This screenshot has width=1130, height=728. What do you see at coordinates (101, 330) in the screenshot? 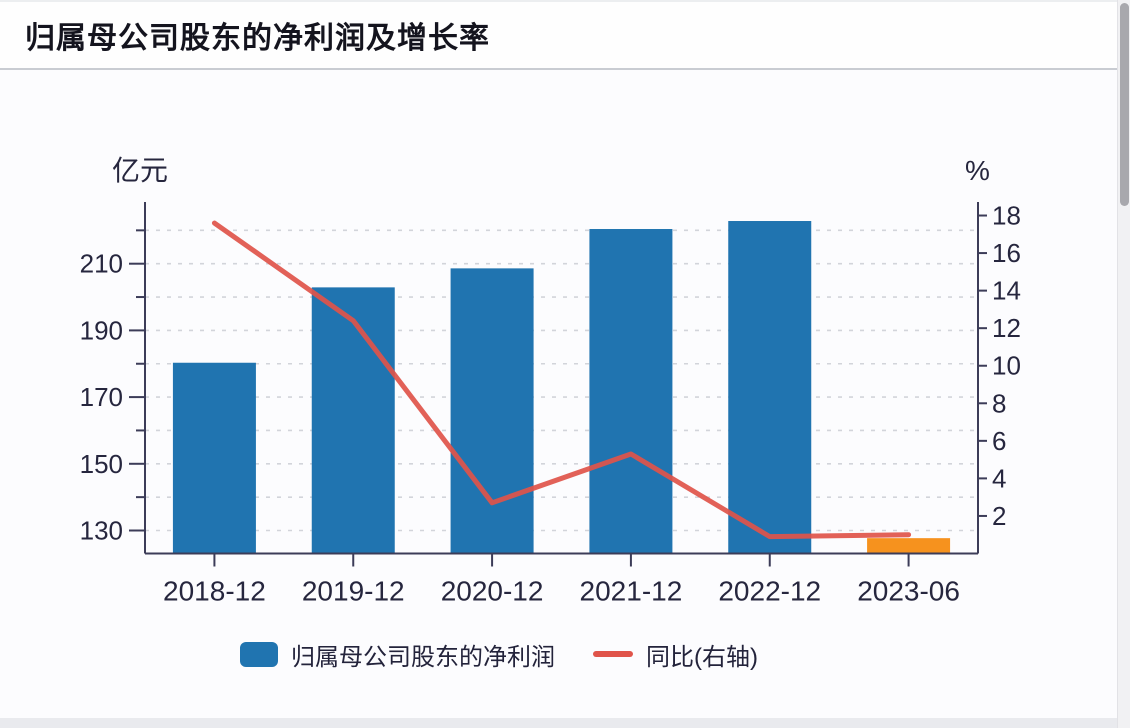
I see `left-tick-label: 190` at bounding box center [101, 330].